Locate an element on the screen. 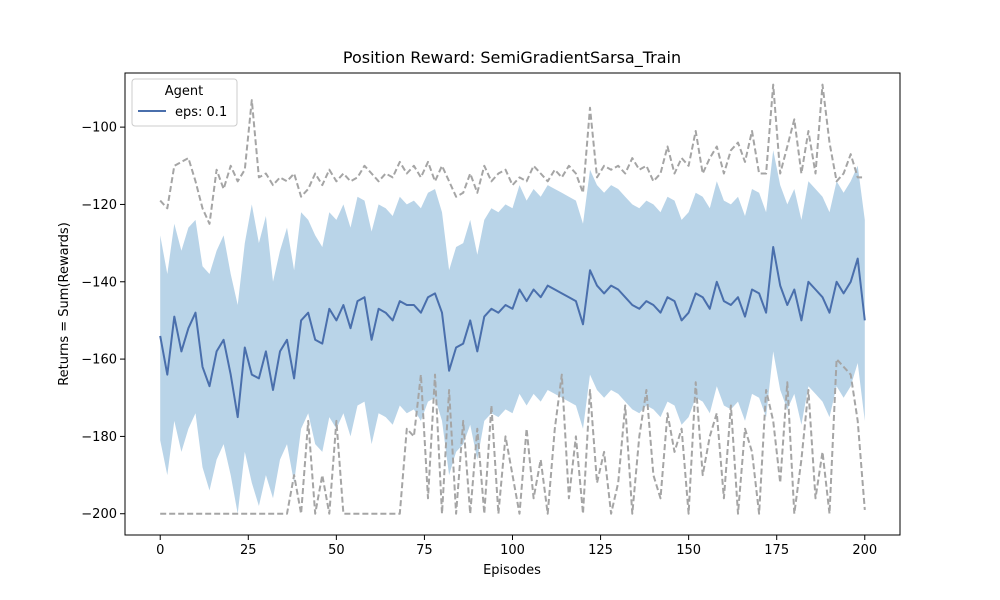 Image resolution: width=1000 pixels, height=600 pixels. y-tick-label: −200 is located at coordinates (99, 514).